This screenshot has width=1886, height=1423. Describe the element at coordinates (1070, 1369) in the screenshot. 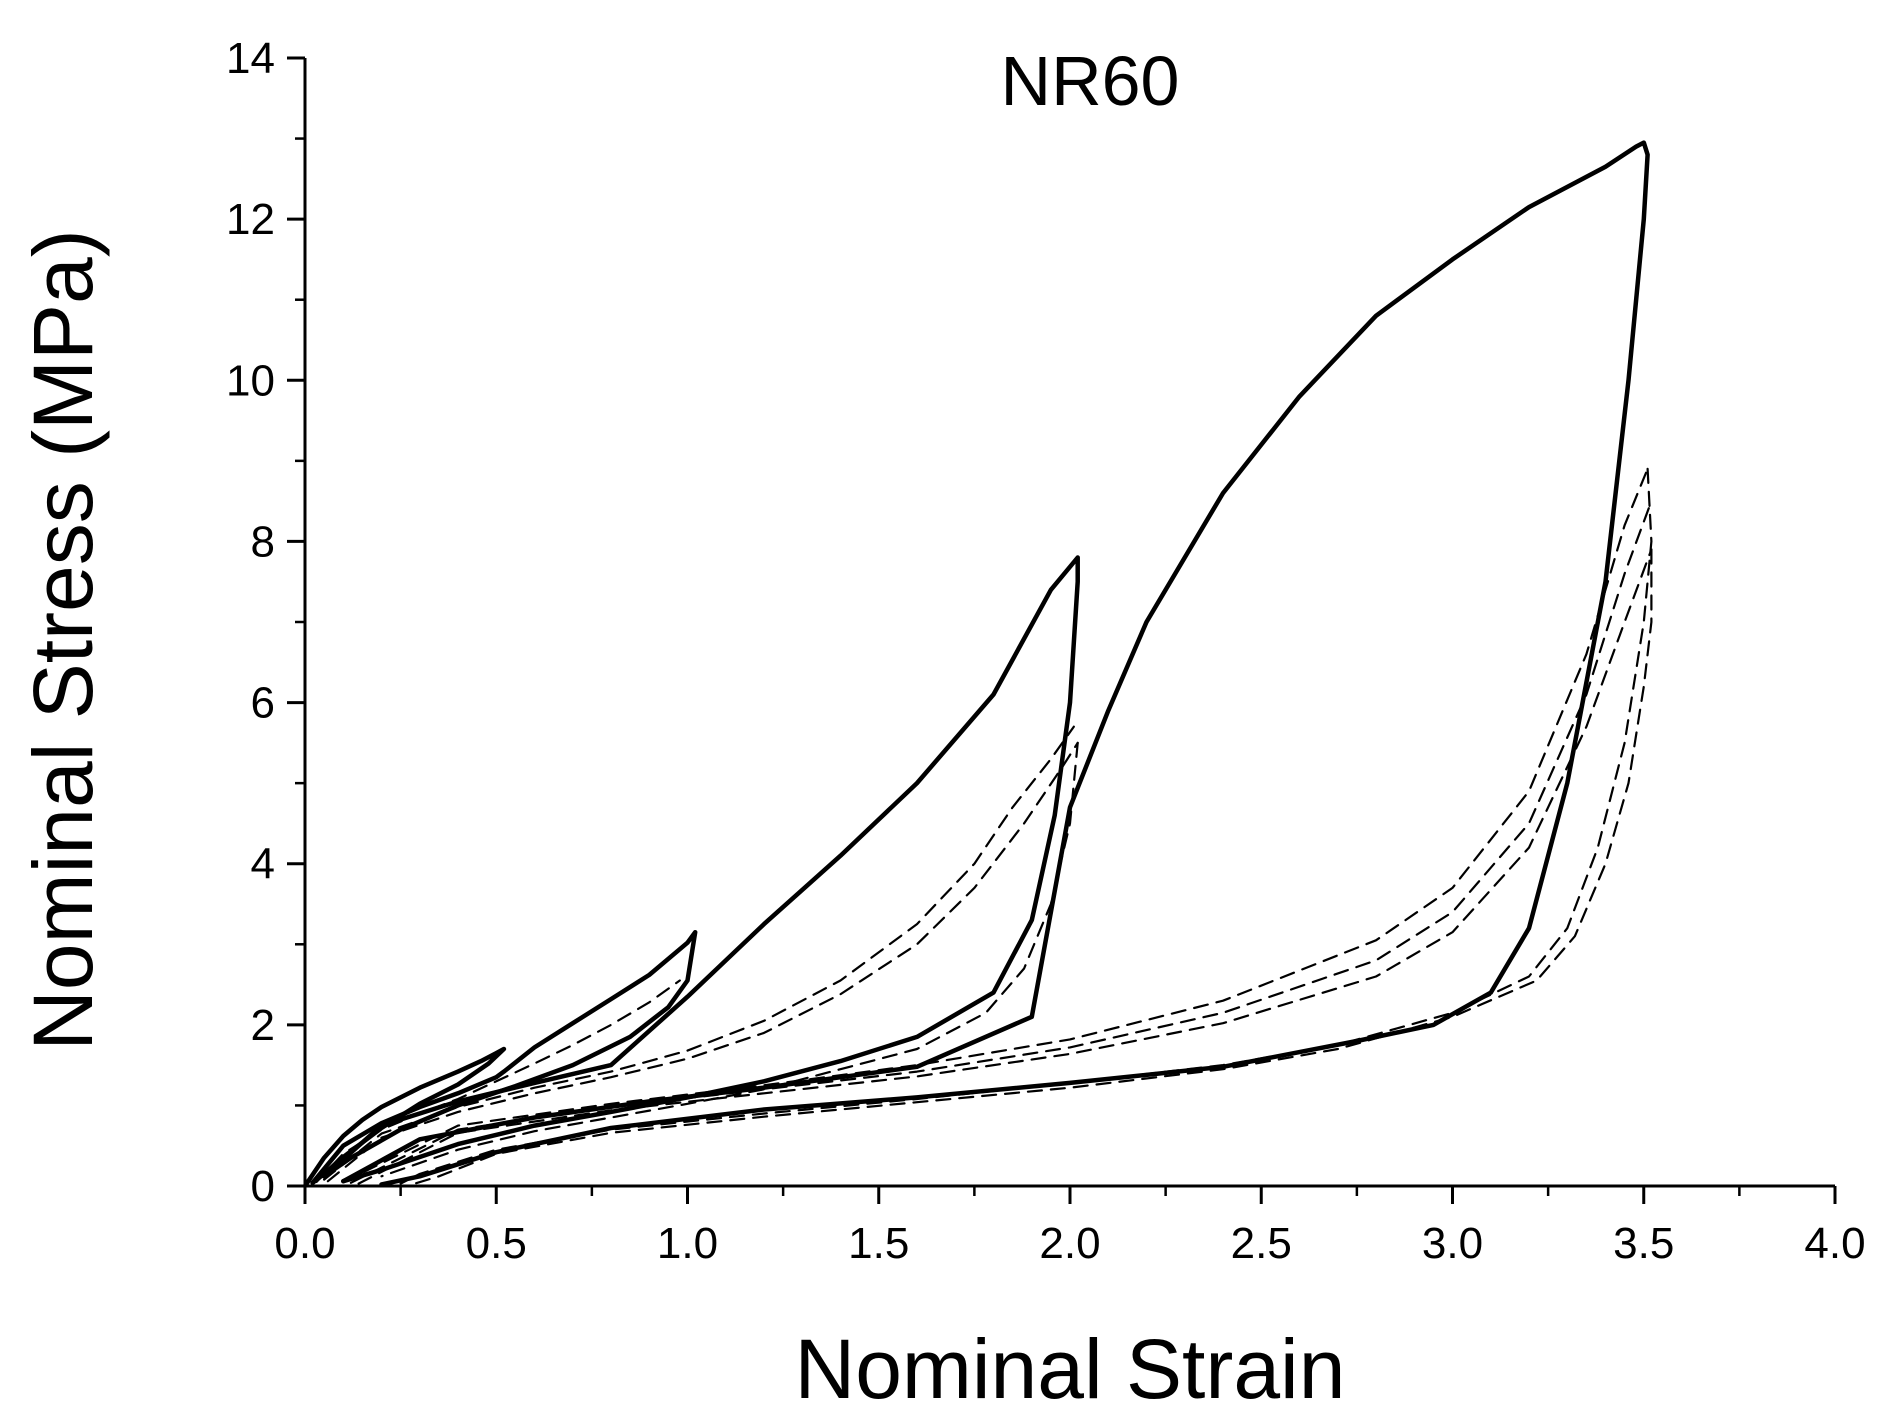

I see `x-axis-title: Nominal Strain` at that location.